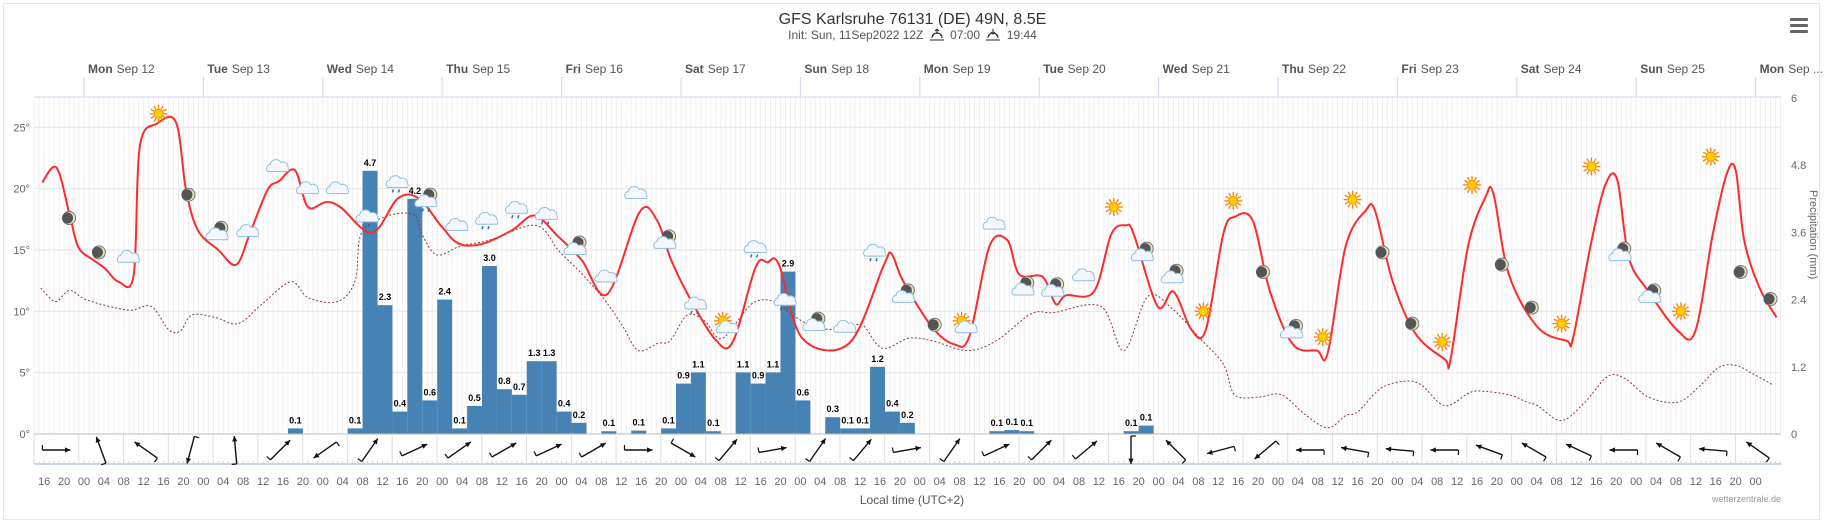 This screenshot has width=1825, height=524. I want to click on precipitation-bar-label: 1.3, so click(534, 353).